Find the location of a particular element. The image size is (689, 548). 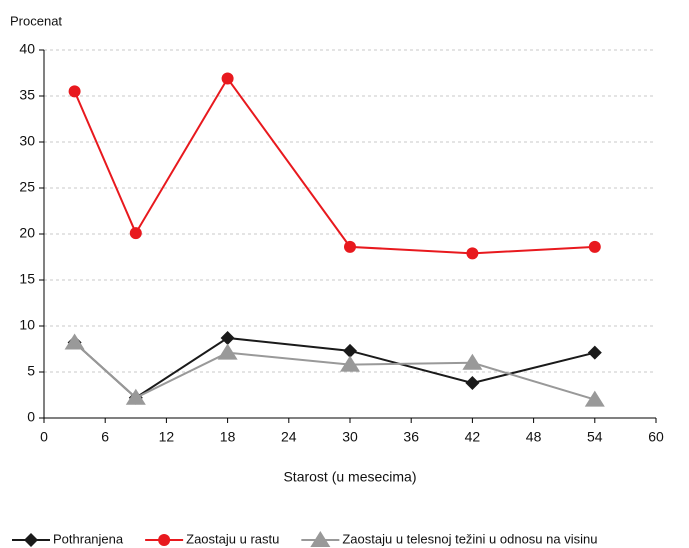

legend-label: Pothranjena is located at coordinates (88, 538).